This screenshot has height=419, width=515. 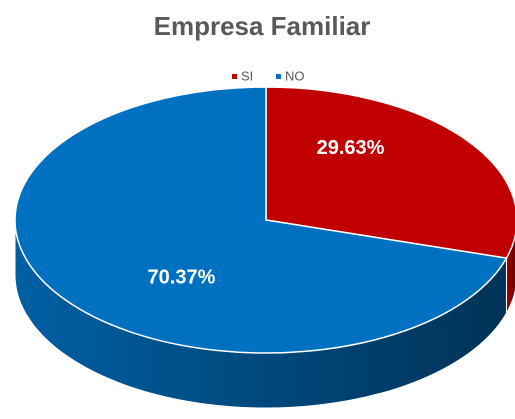 What do you see at coordinates (295, 75) in the screenshot?
I see `legend-label: NO` at bounding box center [295, 75].